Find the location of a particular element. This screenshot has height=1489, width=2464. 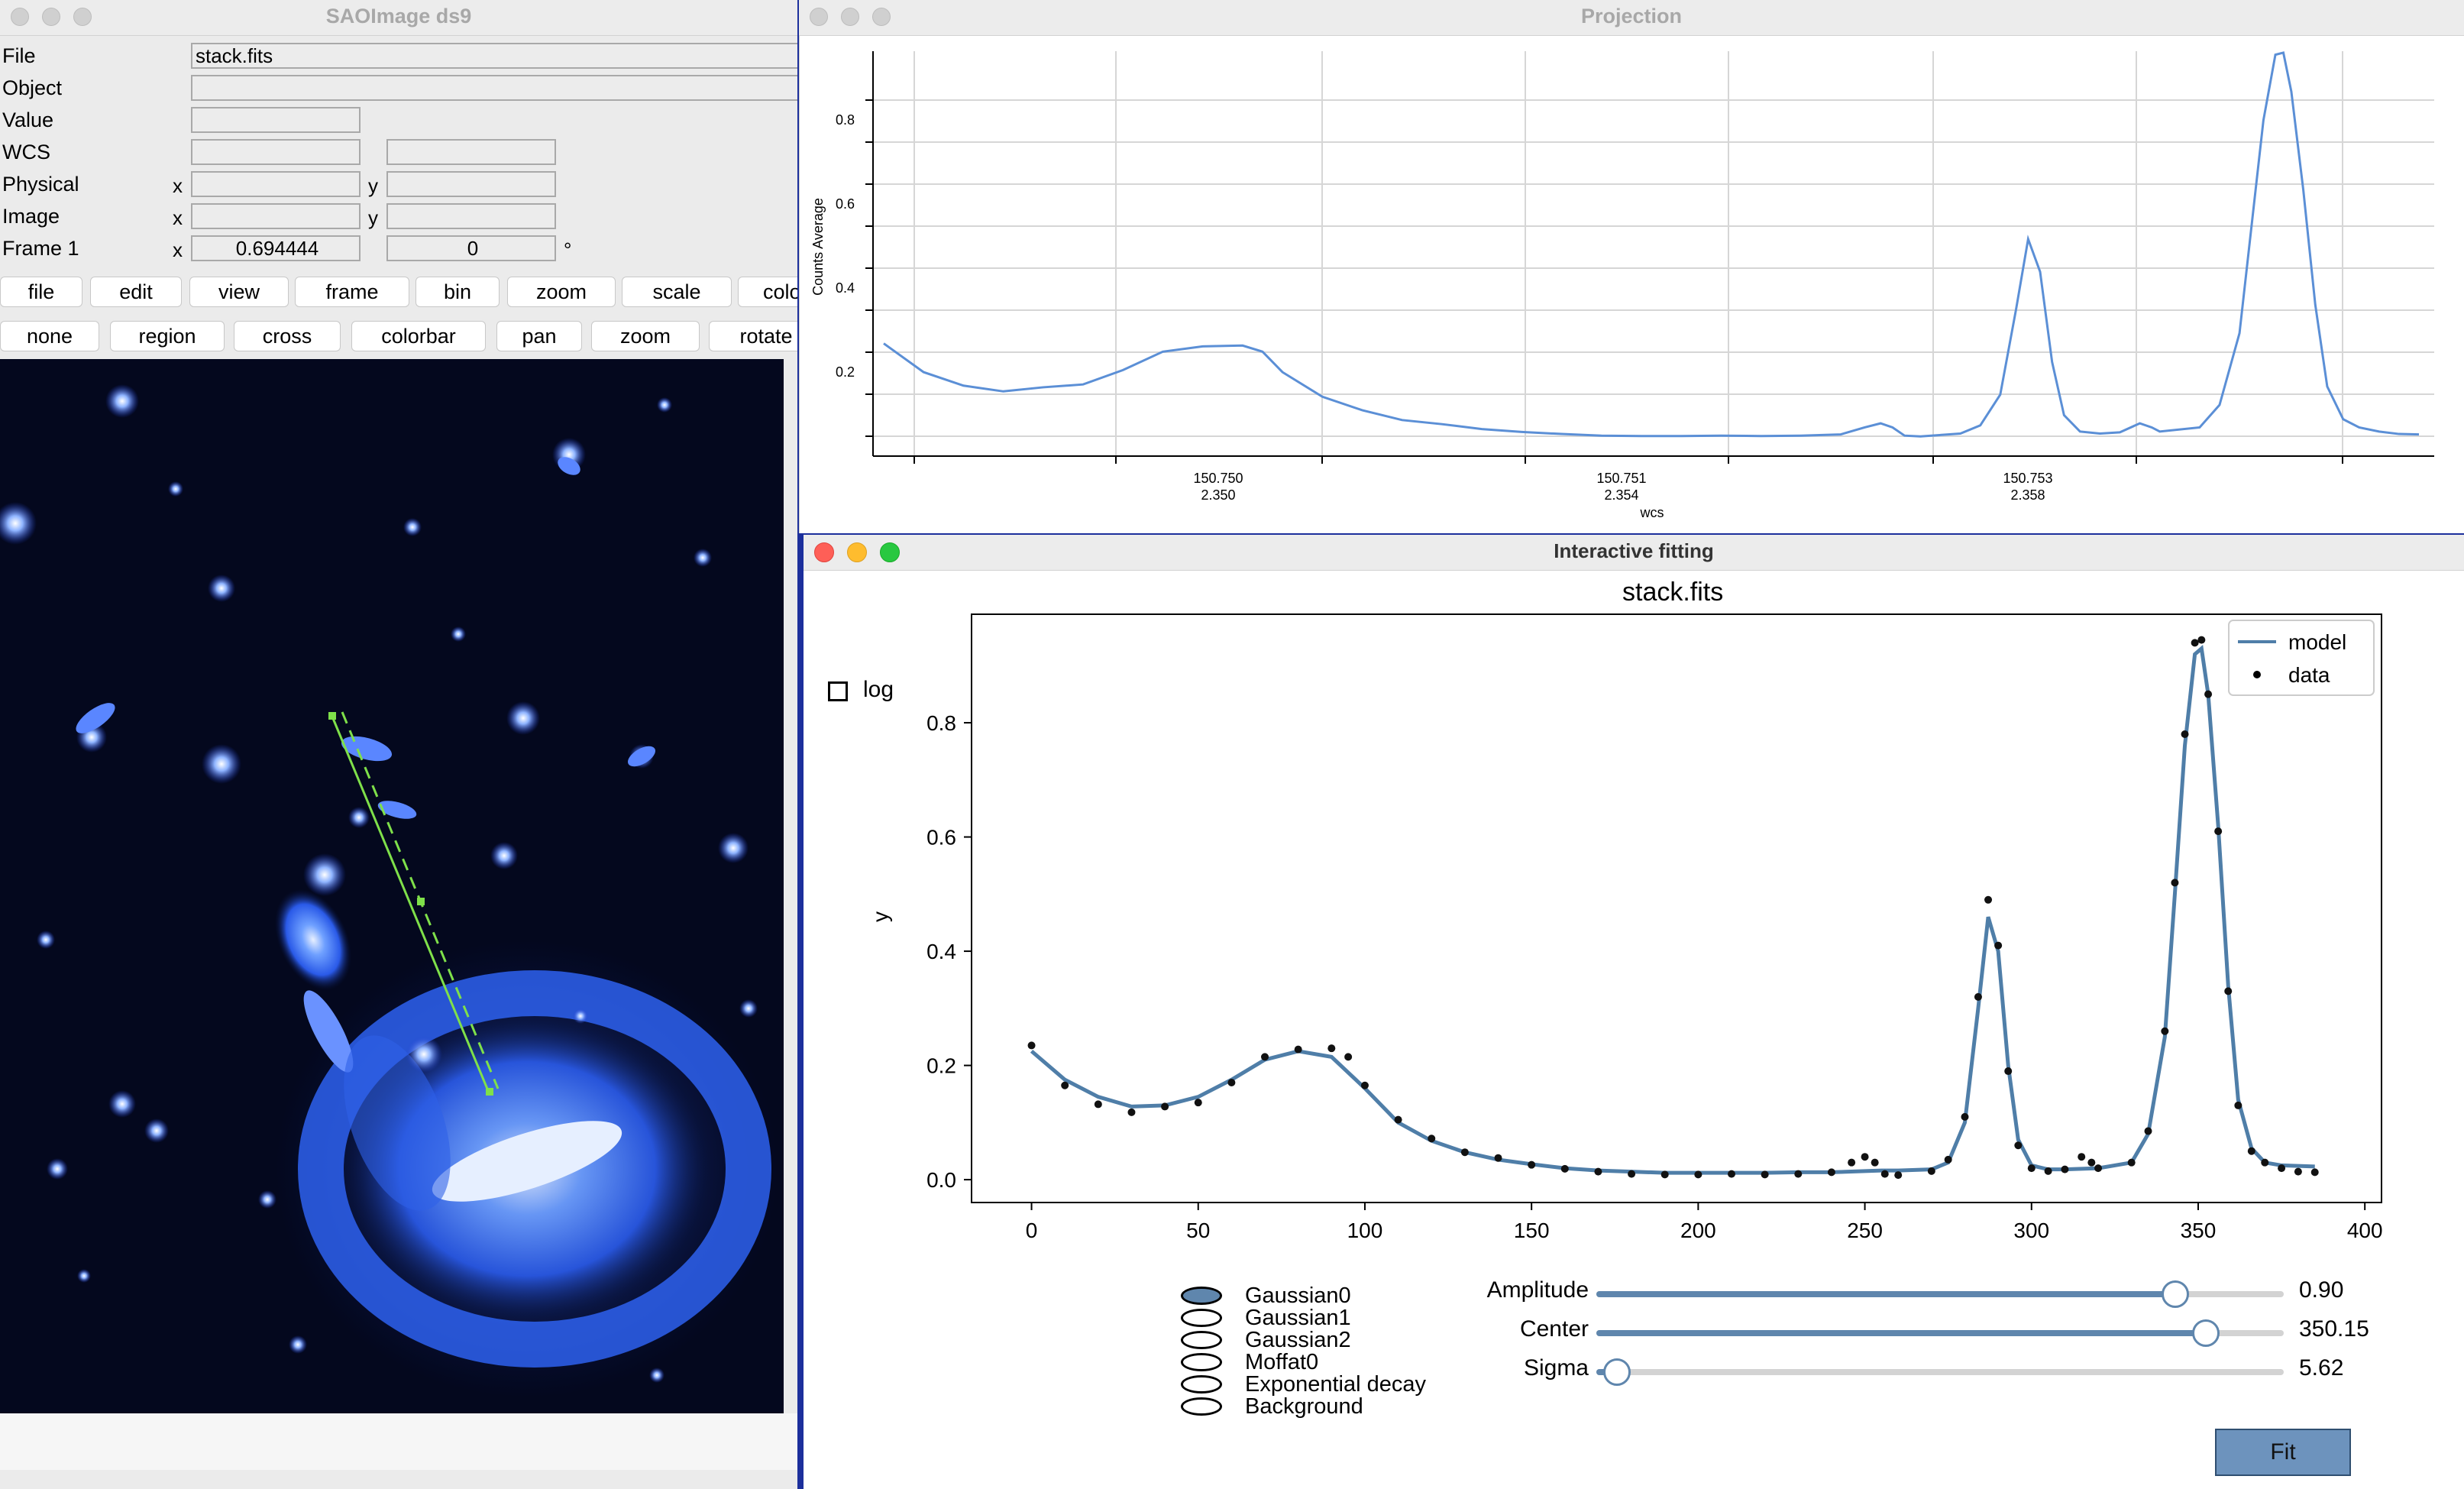

projection-titlebar: Projection is located at coordinates (1631, 18).